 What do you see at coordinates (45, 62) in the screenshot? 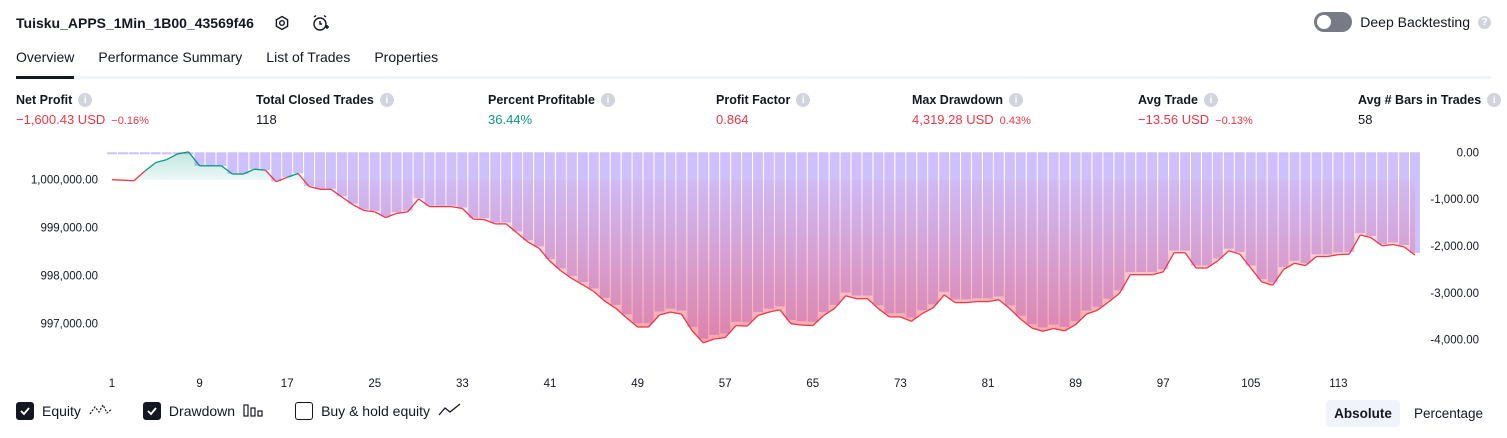
I see `tab-overview: Overview` at bounding box center [45, 62].